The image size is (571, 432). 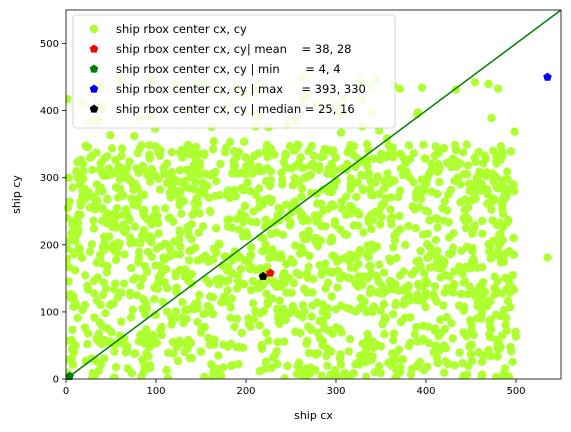 What do you see at coordinates (49, 178) in the screenshot?
I see `y-tick-label: 300` at bounding box center [49, 178].